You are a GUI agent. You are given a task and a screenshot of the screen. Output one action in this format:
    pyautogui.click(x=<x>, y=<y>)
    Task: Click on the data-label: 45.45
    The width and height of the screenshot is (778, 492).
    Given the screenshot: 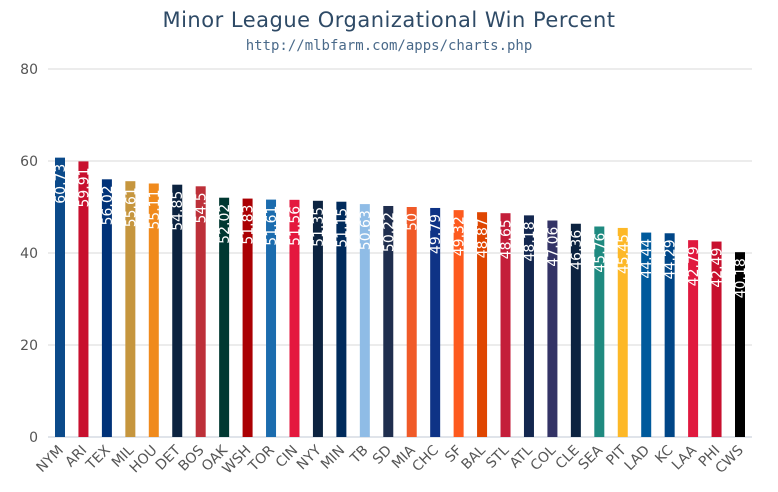 What is the action you would take?
    pyautogui.click(x=624, y=254)
    